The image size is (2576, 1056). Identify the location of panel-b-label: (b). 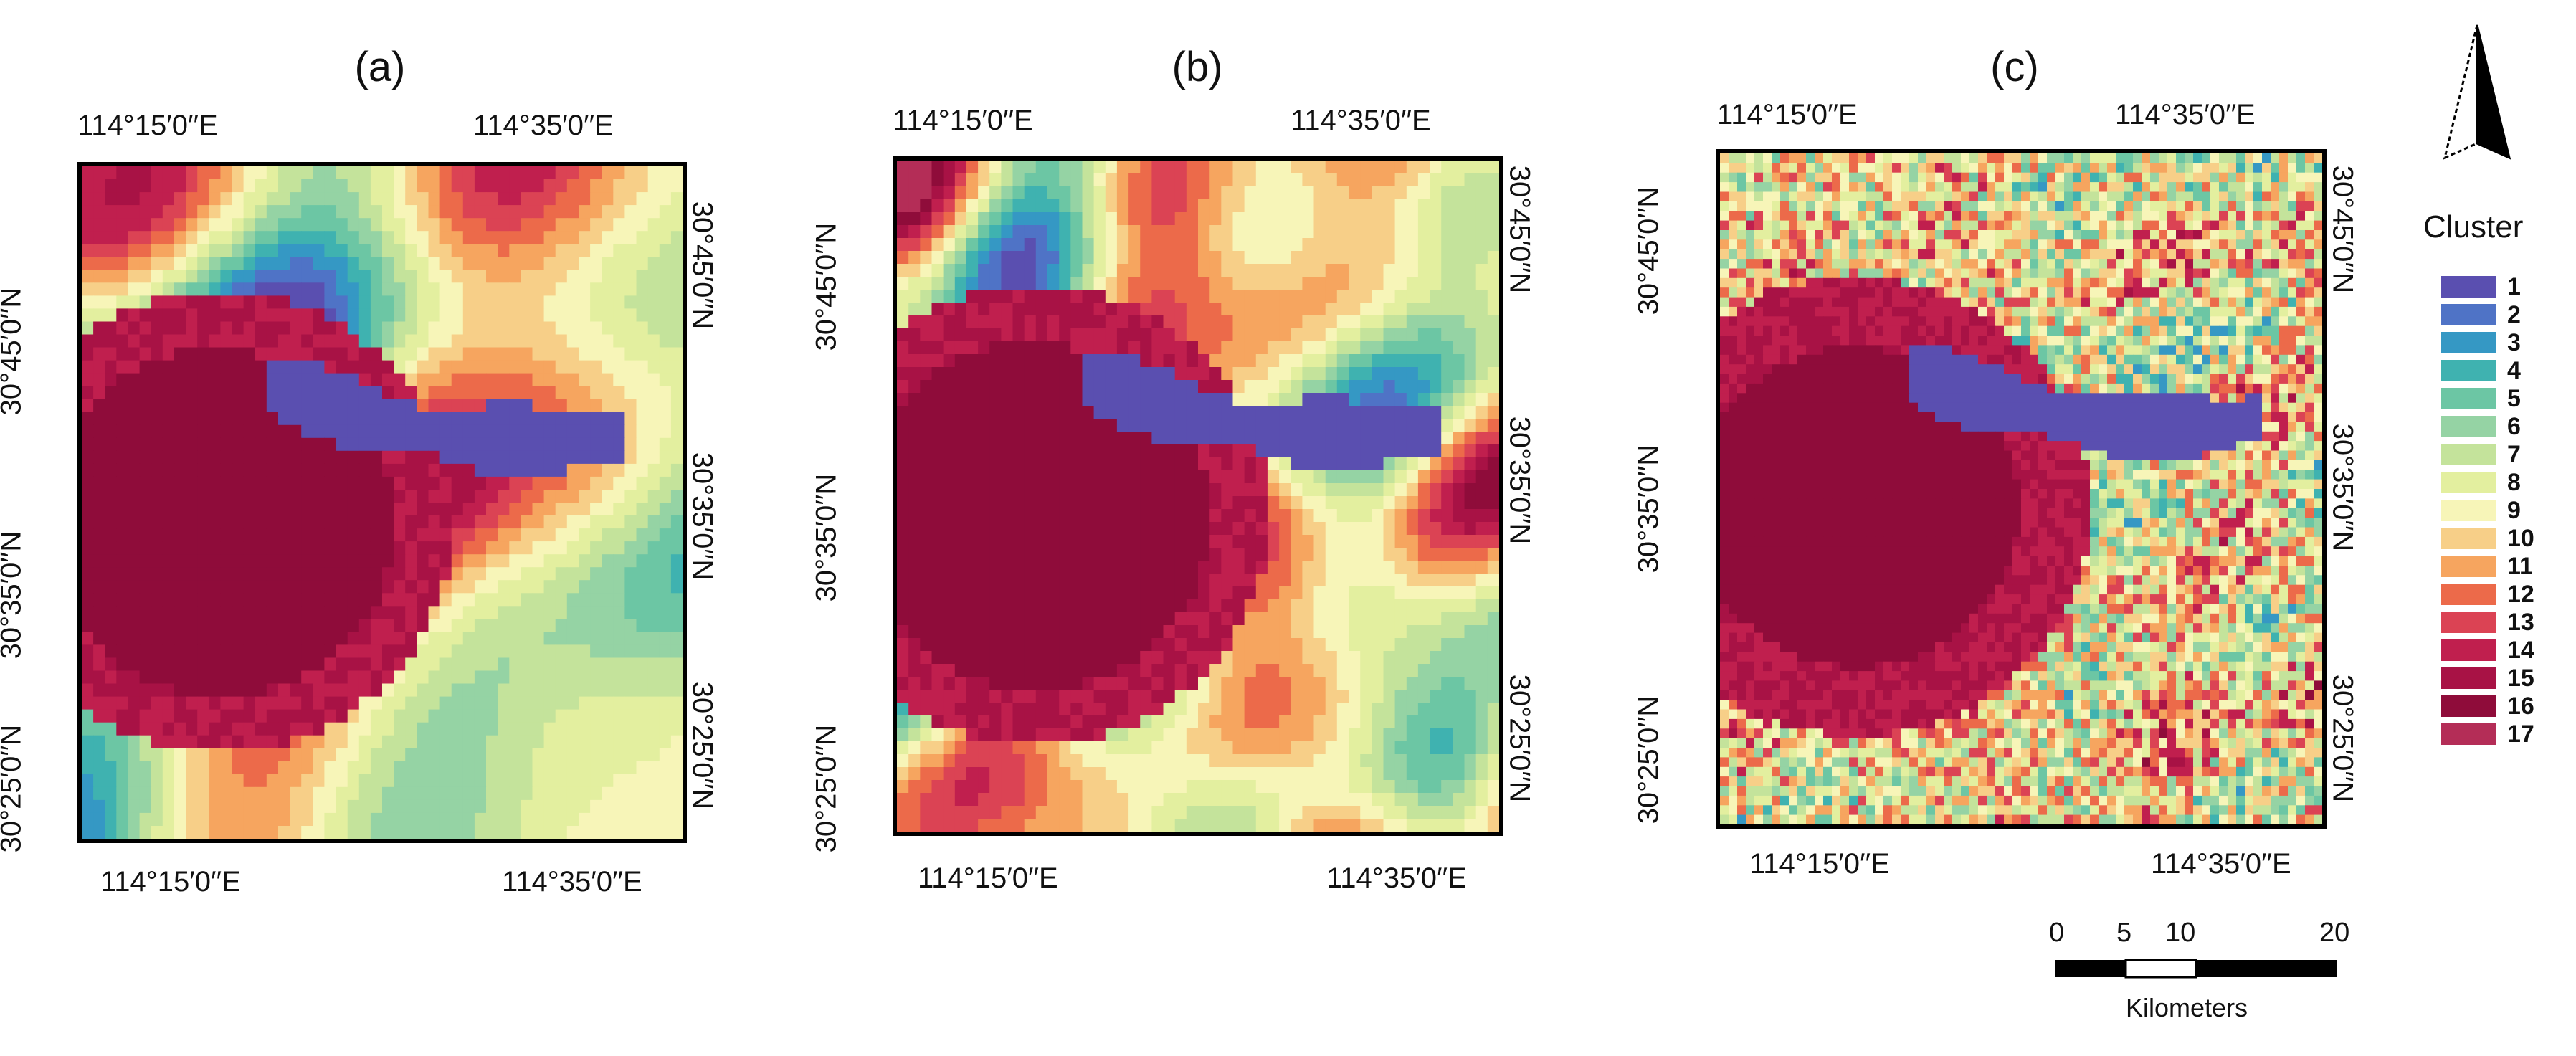
(1197, 67).